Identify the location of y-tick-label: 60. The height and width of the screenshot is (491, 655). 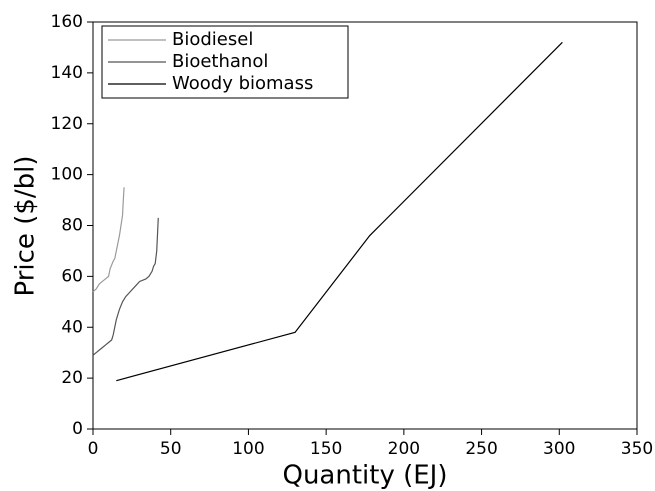
(72, 276).